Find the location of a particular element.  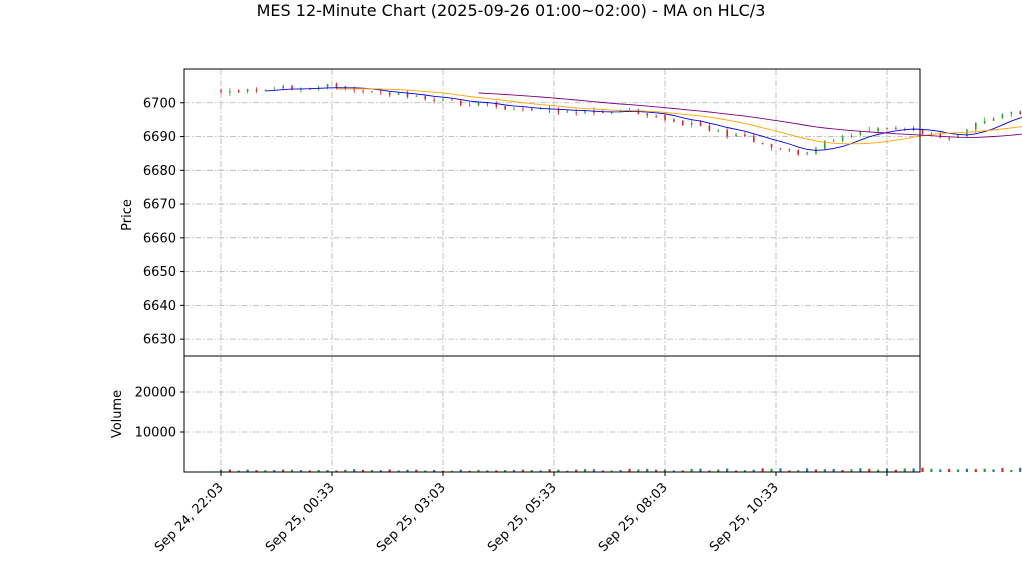

price-tick-label: 6650 is located at coordinates (159, 272).